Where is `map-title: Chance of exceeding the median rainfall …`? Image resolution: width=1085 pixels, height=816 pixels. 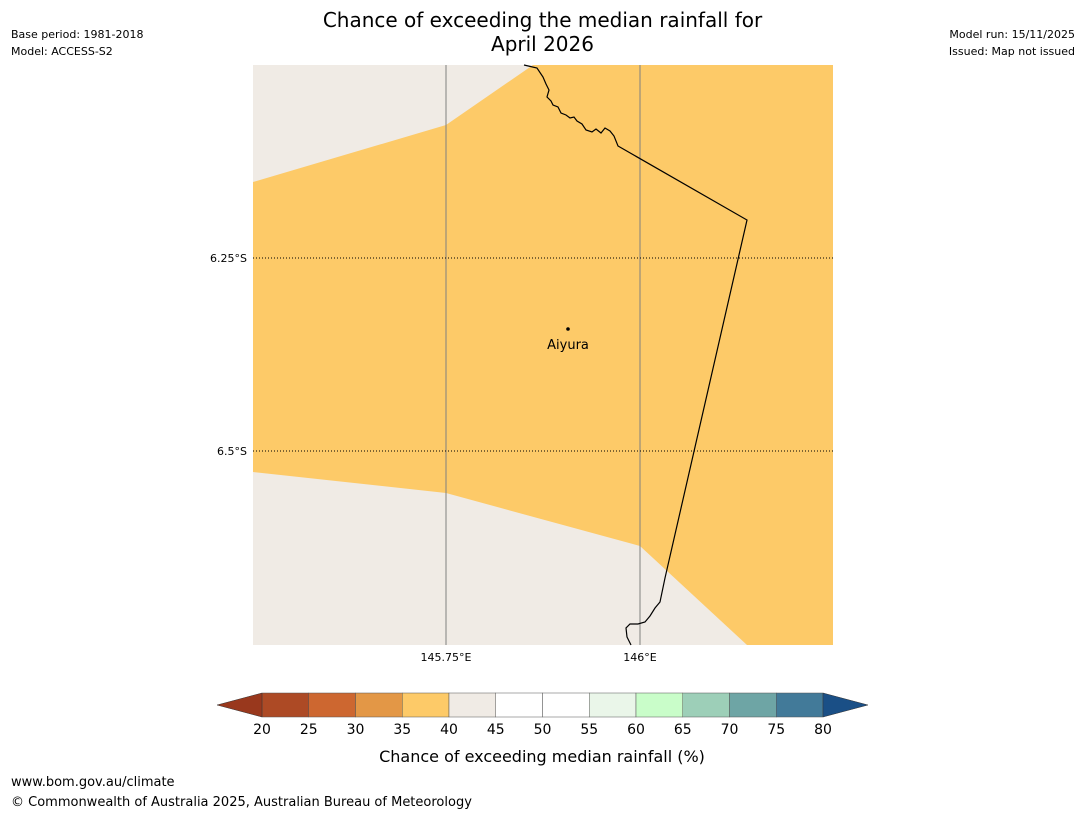 map-title: Chance of exceeding the median rainfall … is located at coordinates (542, 32).